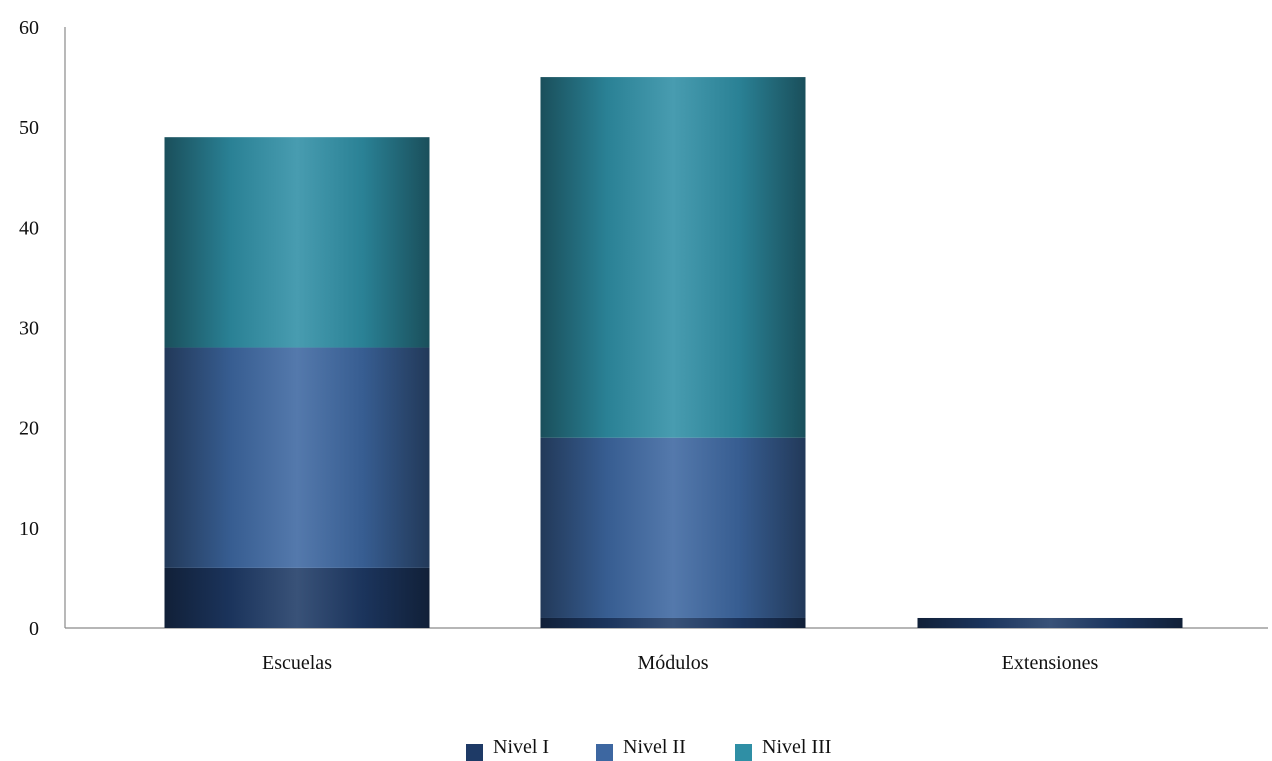 The image size is (1272, 761). Describe the element at coordinates (297, 663) in the screenshot. I see `x-category-label: Escuelas` at that location.